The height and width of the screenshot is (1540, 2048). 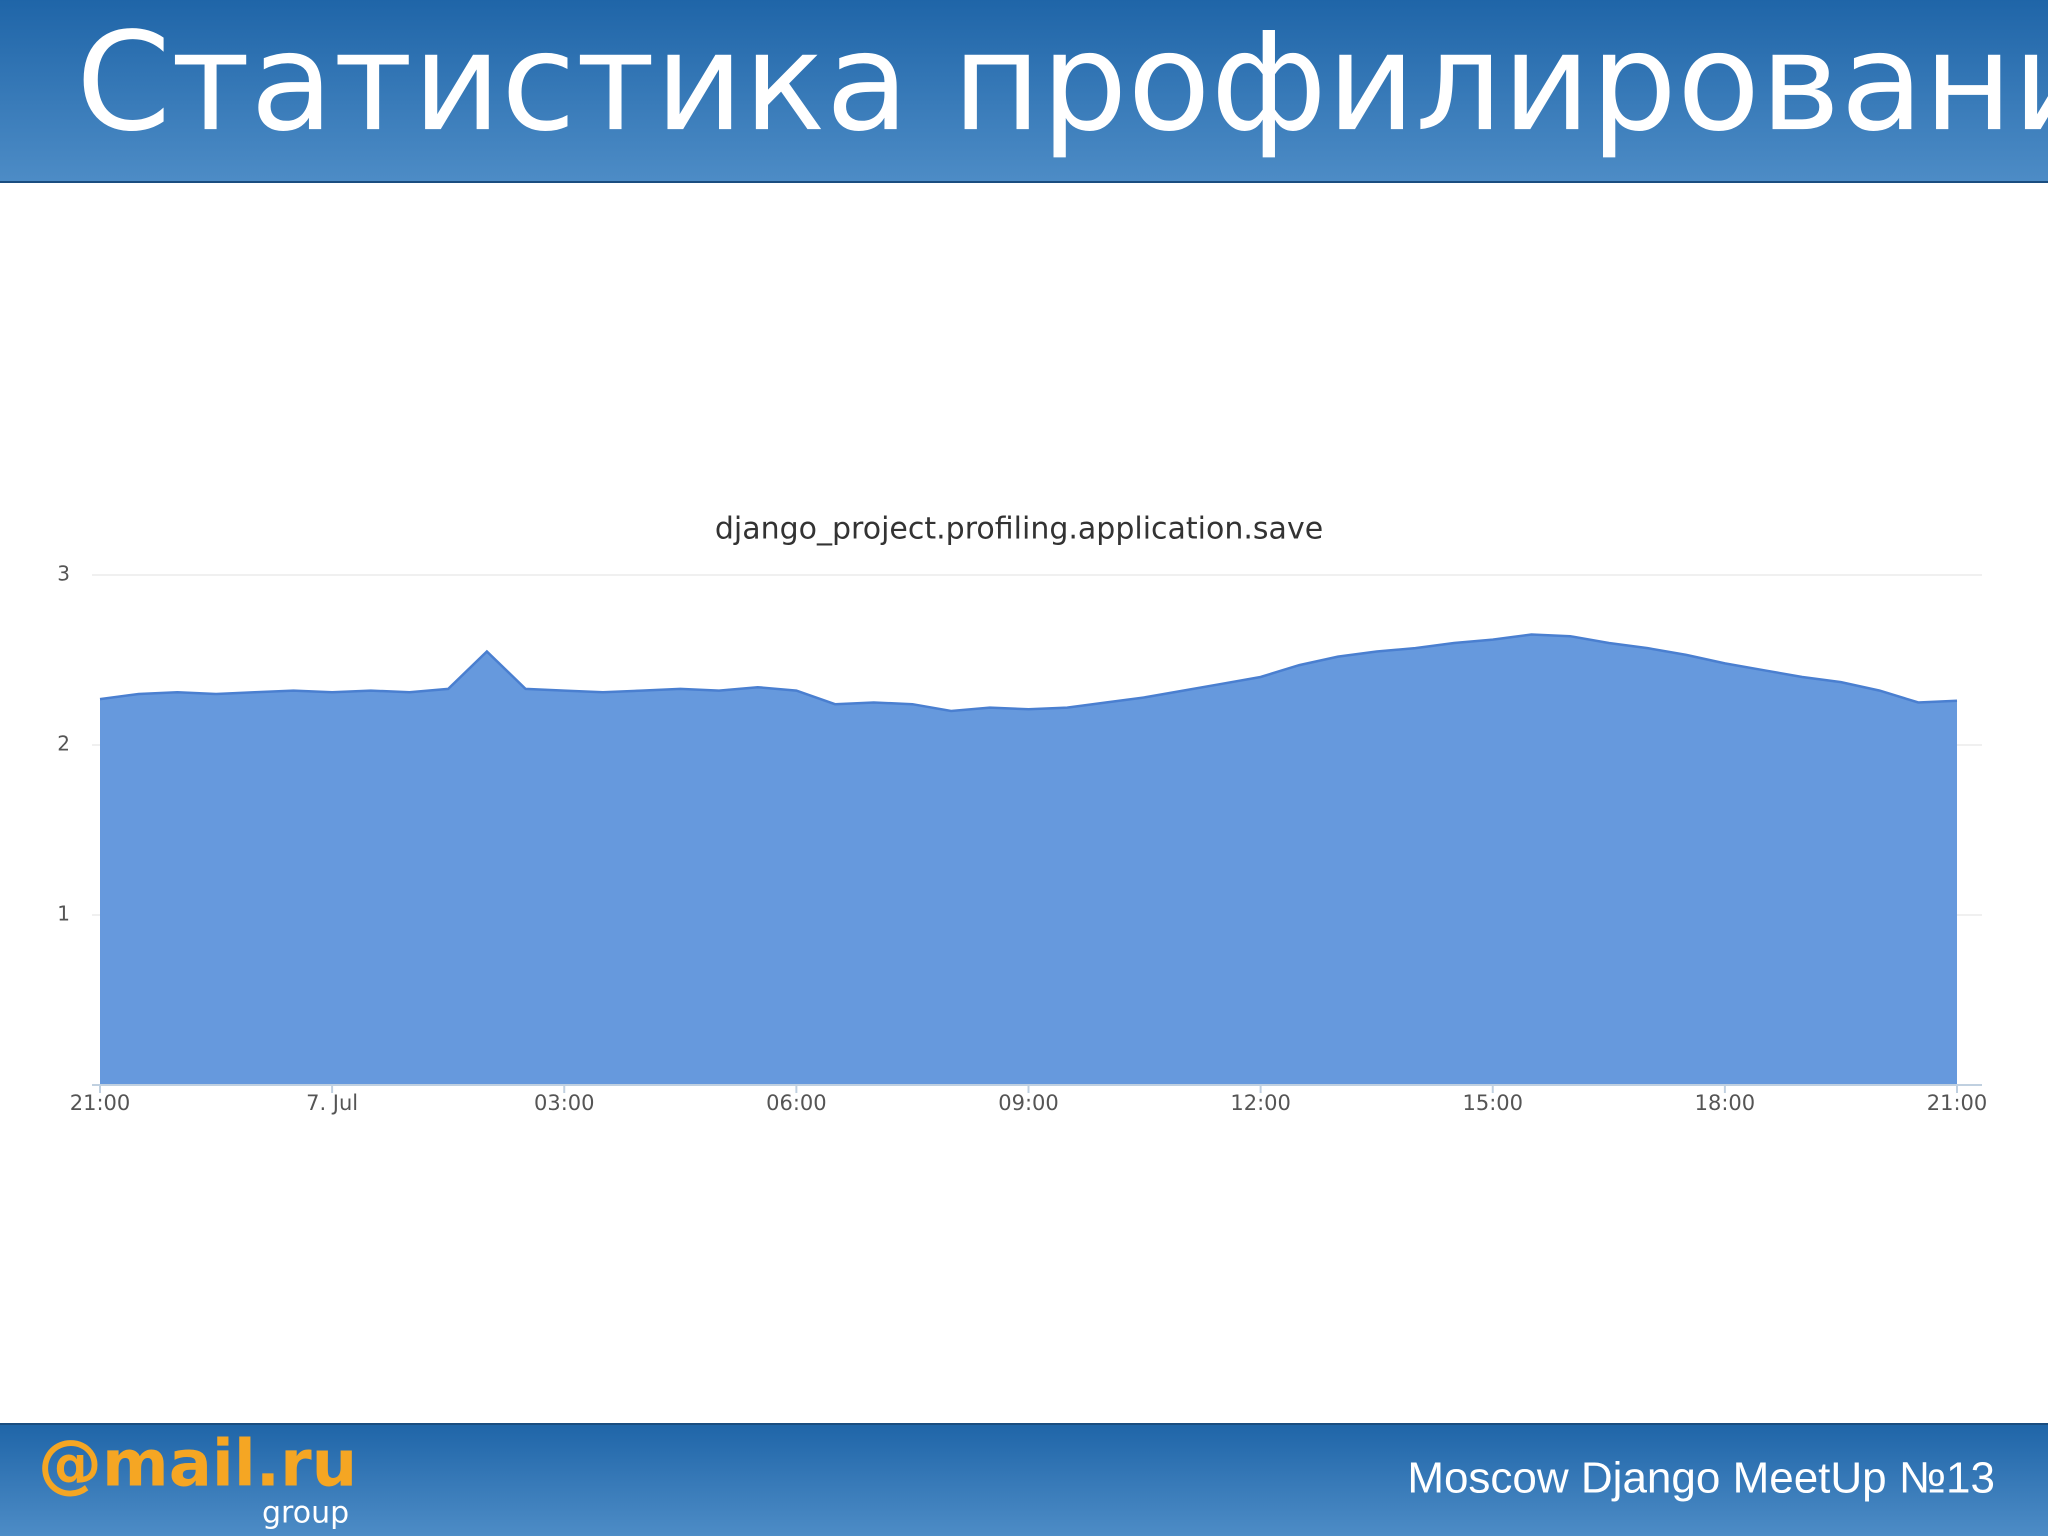 I want to click on slide-title: Статистика профилирования, so click(x=1062, y=83).